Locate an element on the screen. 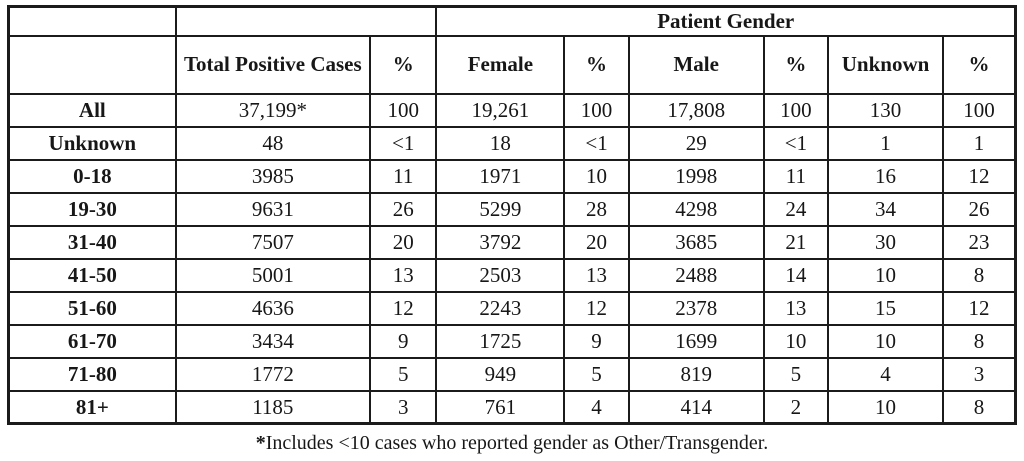 The height and width of the screenshot is (461, 1024). table-cell: 3434 is located at coordinates (273, 341).